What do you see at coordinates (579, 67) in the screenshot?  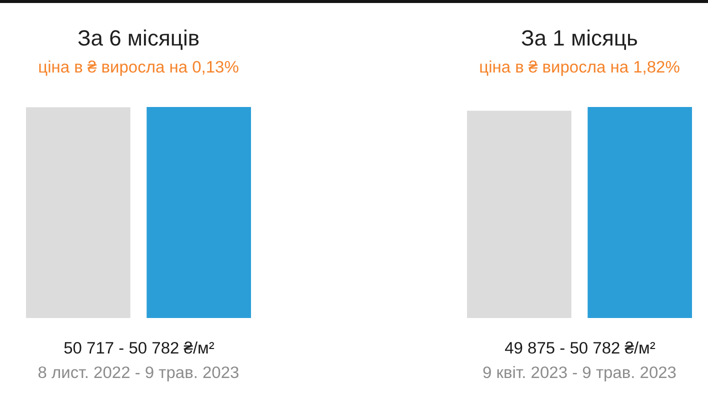 I see `chart-subtitle: ціна в ₴ виросла на 1,82%` at bounding box center [579, 67].